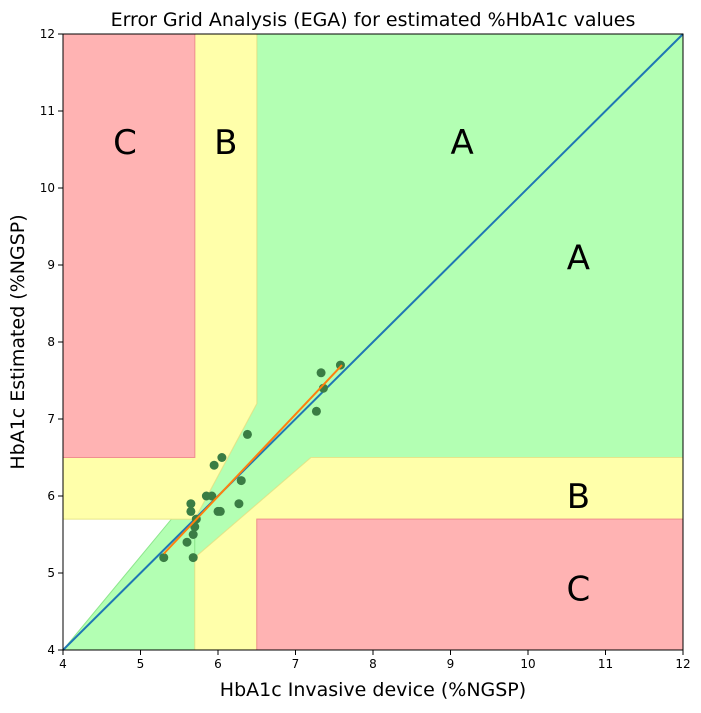  Describe the element at coordinates (373, 664) in the screenshot. I see `x-tick-label-8: 8` at that location.